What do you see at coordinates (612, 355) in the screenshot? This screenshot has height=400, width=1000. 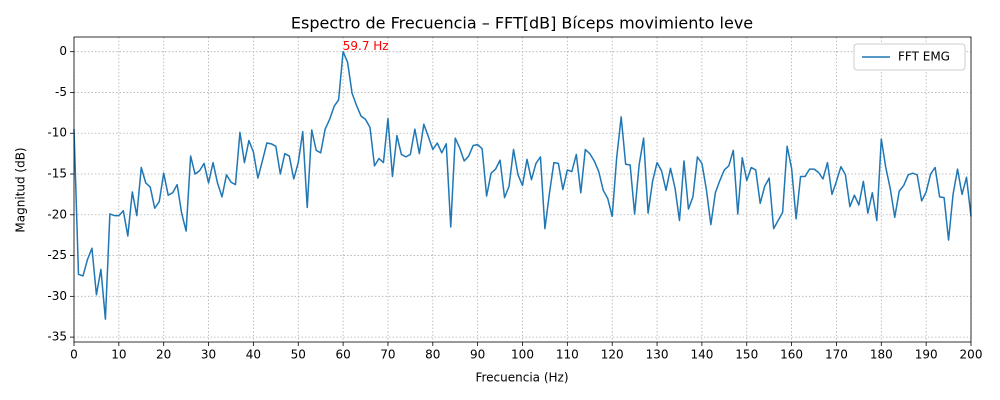 I see `x-tick-label: 120` at bounding box center [612, 355].